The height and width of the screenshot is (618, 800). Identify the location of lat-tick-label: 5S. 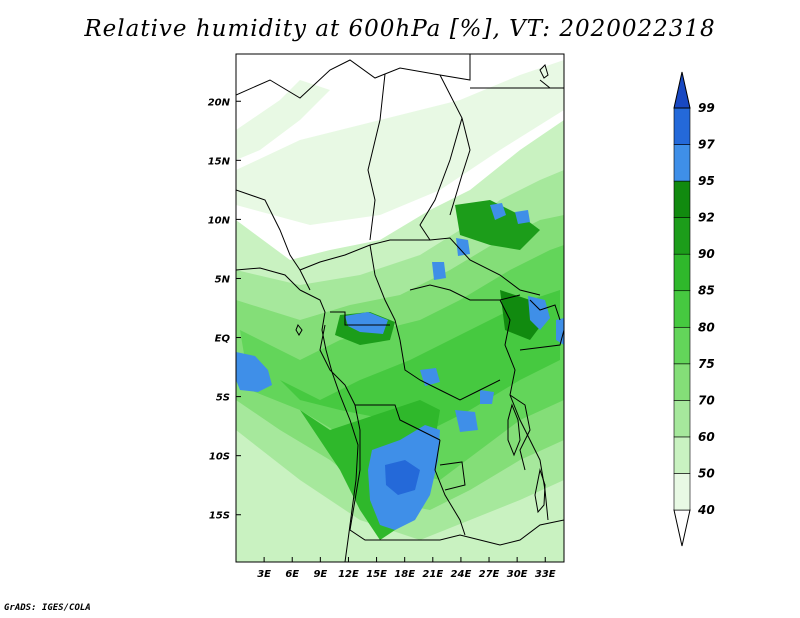
(223, 398).